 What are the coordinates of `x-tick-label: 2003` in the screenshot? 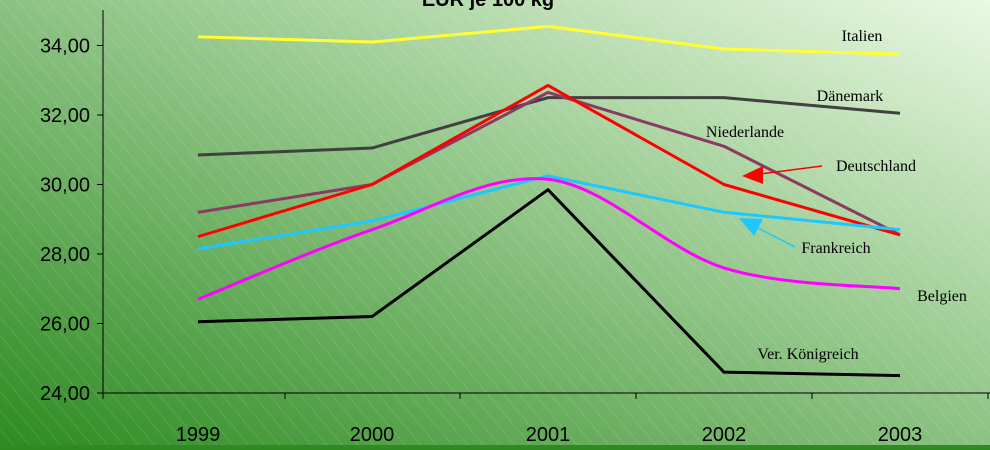 It's located at (900, 434).